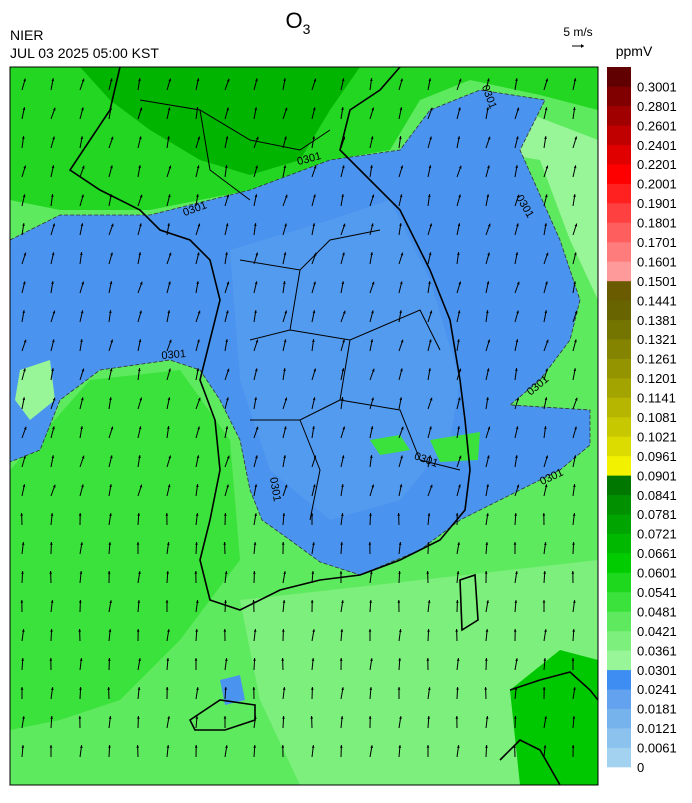 The image size is (692, 803). What do you see at coordinates (657, 436) in the screenshot?
I see `colorbar-label: 0.1021` at bounding box center [657, 436].